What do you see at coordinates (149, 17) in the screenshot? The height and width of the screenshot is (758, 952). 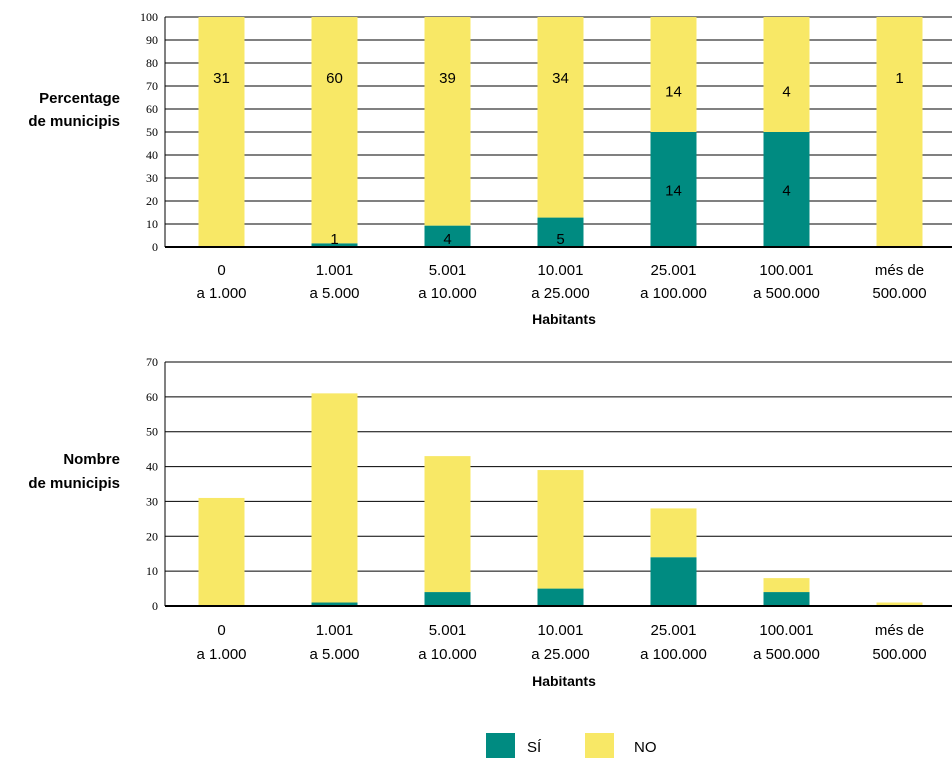 I see `y-tick-label: 100` at bounding box center [149, 17].